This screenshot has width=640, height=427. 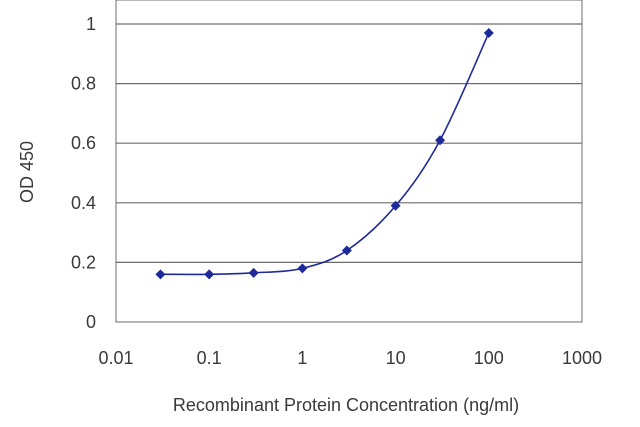 What do you see at coordinates (115, 358) in the screenshot?
I see `x-tick-label: 0.01` at bounding box center [115, 358].